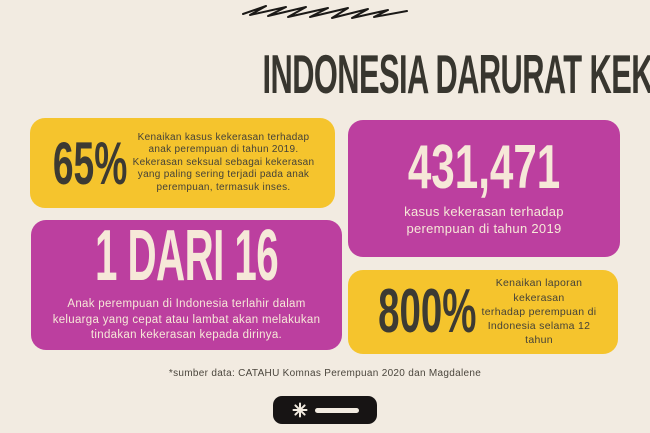 The width and height of the screenshot is (650, 433). I want to click on stat-value-text: 431,471, so click(484, 167).